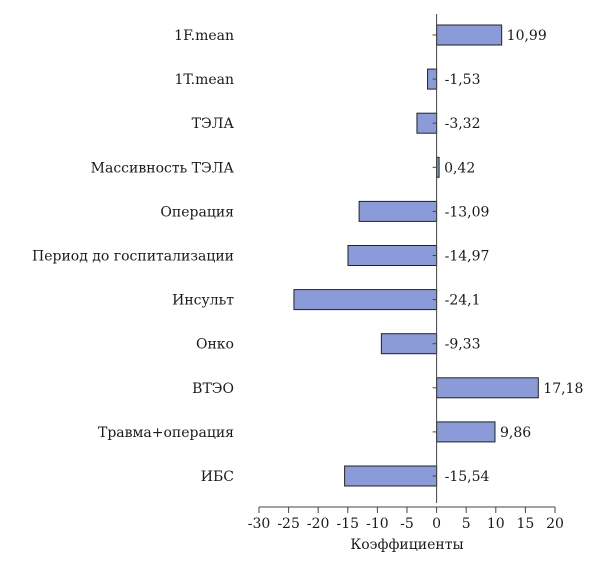  I want to click on x-axis-title: Коэффициенты, so click(406, 545).